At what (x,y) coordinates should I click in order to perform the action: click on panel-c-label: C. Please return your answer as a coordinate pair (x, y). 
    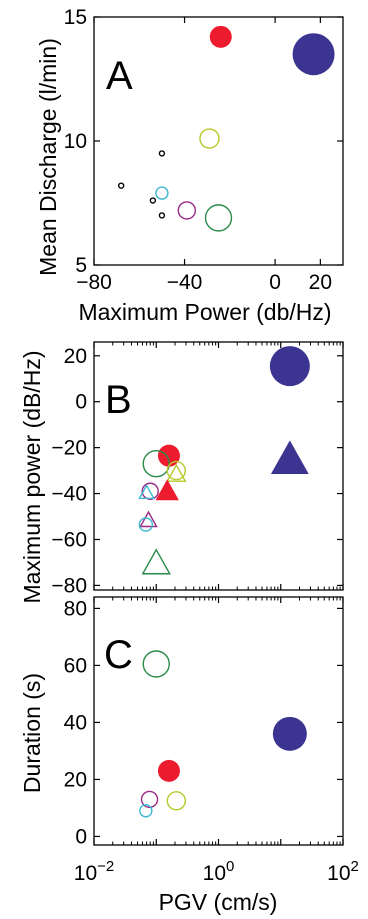
    Looking at the image, I should click on (118, 655).